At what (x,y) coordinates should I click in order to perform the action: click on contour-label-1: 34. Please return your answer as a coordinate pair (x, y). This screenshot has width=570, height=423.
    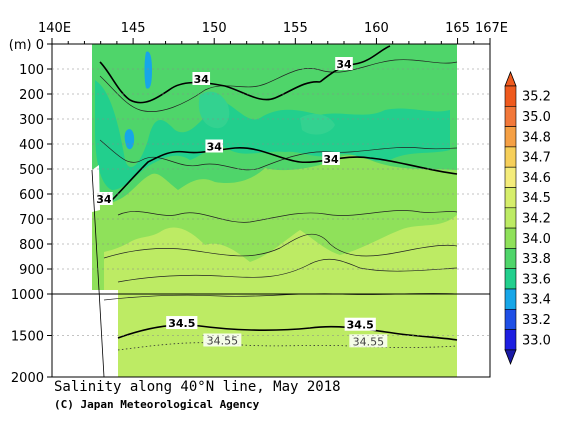
    Looking at the image, I should click on (344, 64).